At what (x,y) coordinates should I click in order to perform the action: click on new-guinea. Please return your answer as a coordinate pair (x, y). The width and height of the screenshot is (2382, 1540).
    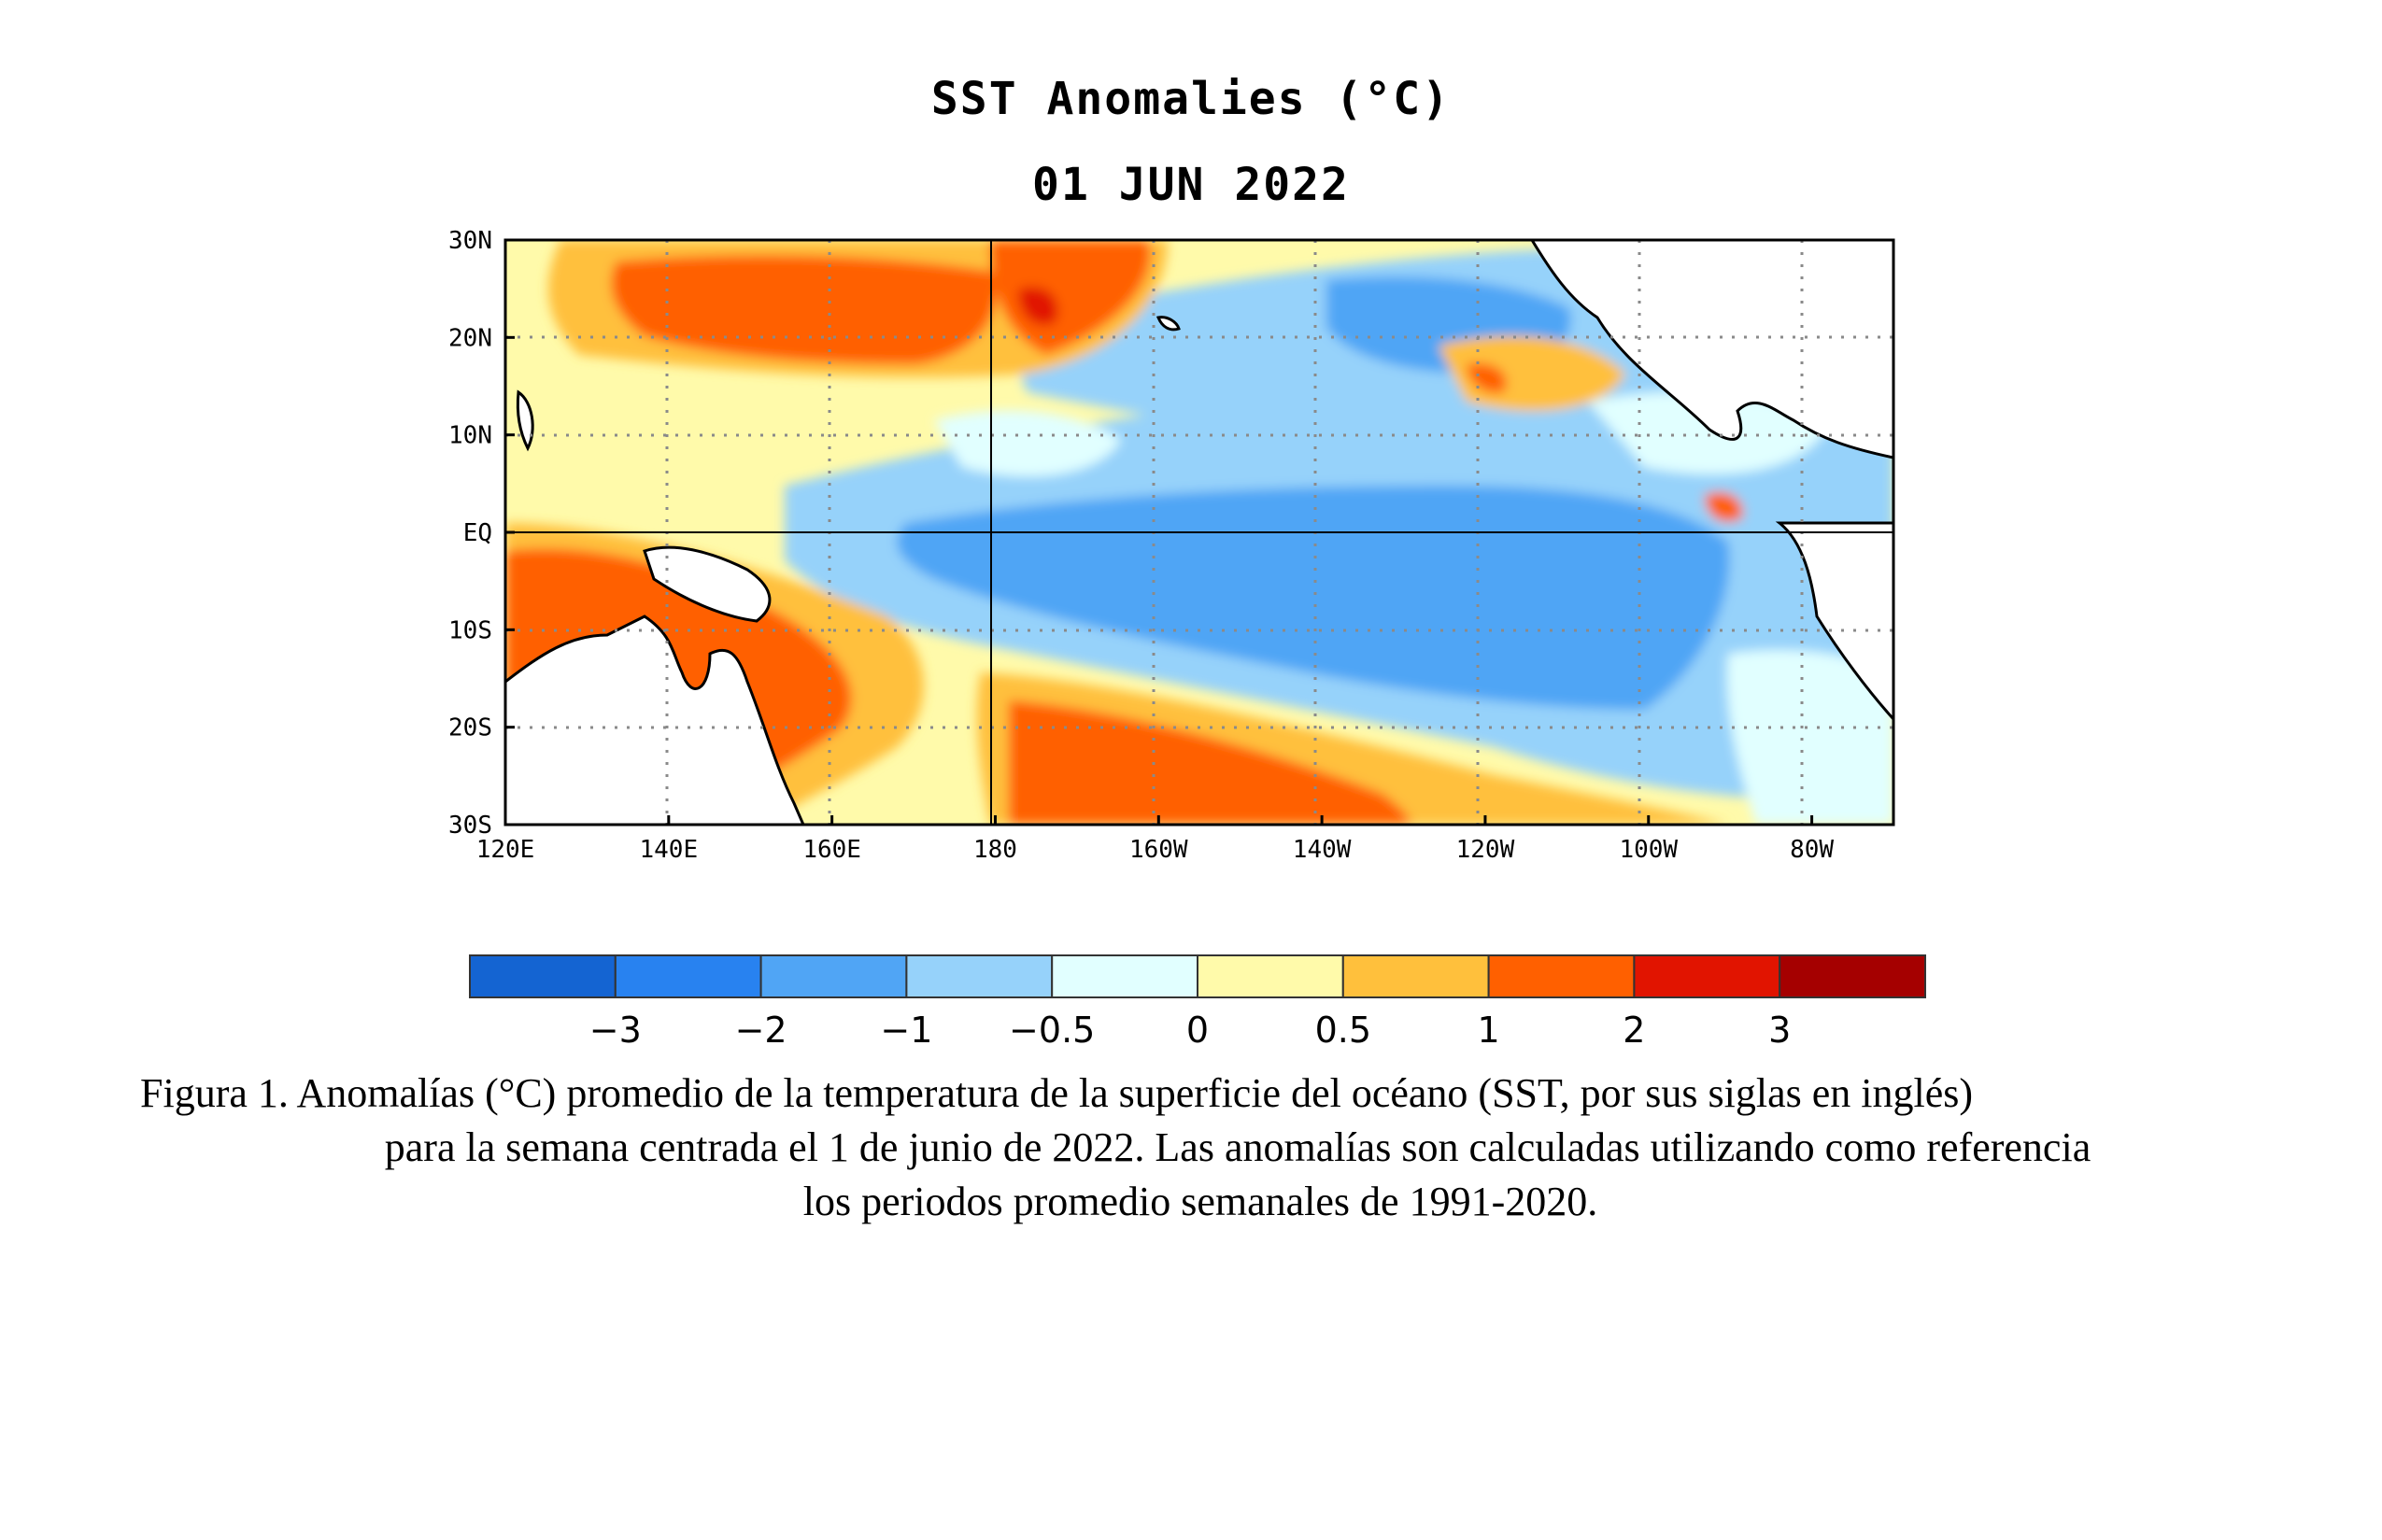
    Looking at the image, I should click on (707, 584).